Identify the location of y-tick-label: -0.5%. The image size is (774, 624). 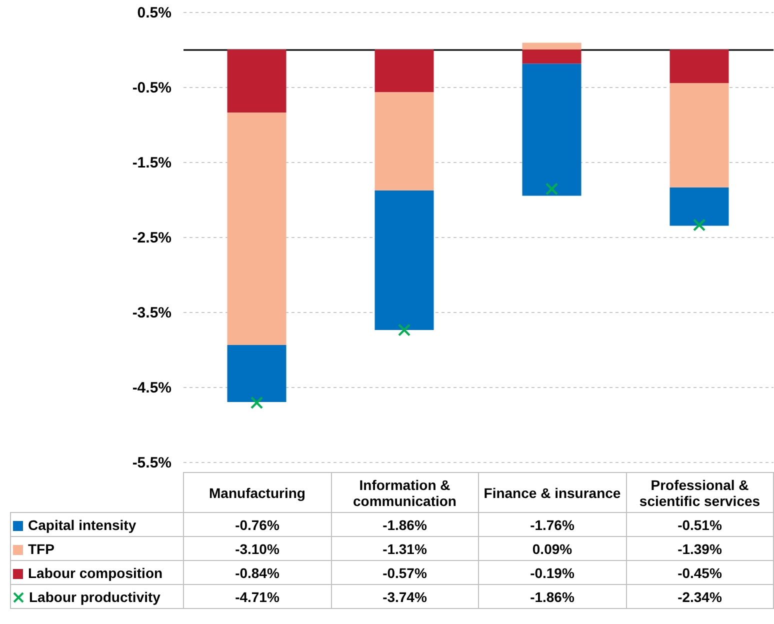
(152, 88).